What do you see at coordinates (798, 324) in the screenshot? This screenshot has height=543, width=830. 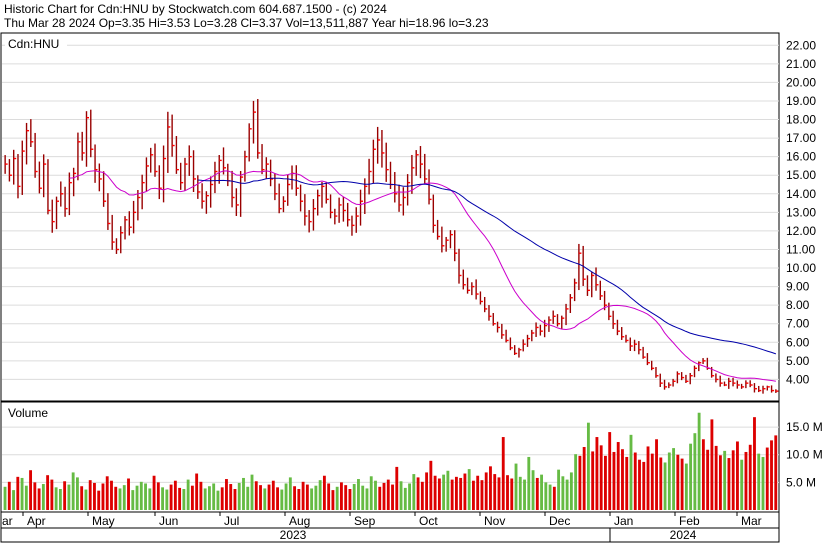 I see `price-tick-label: 7.00` at bounding box center [798, 324].